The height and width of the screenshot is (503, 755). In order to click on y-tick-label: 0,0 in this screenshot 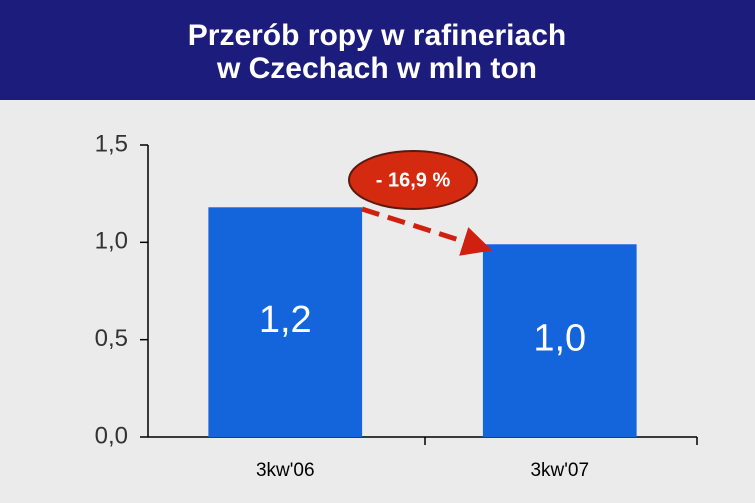, I will do `click(111, 435)`.